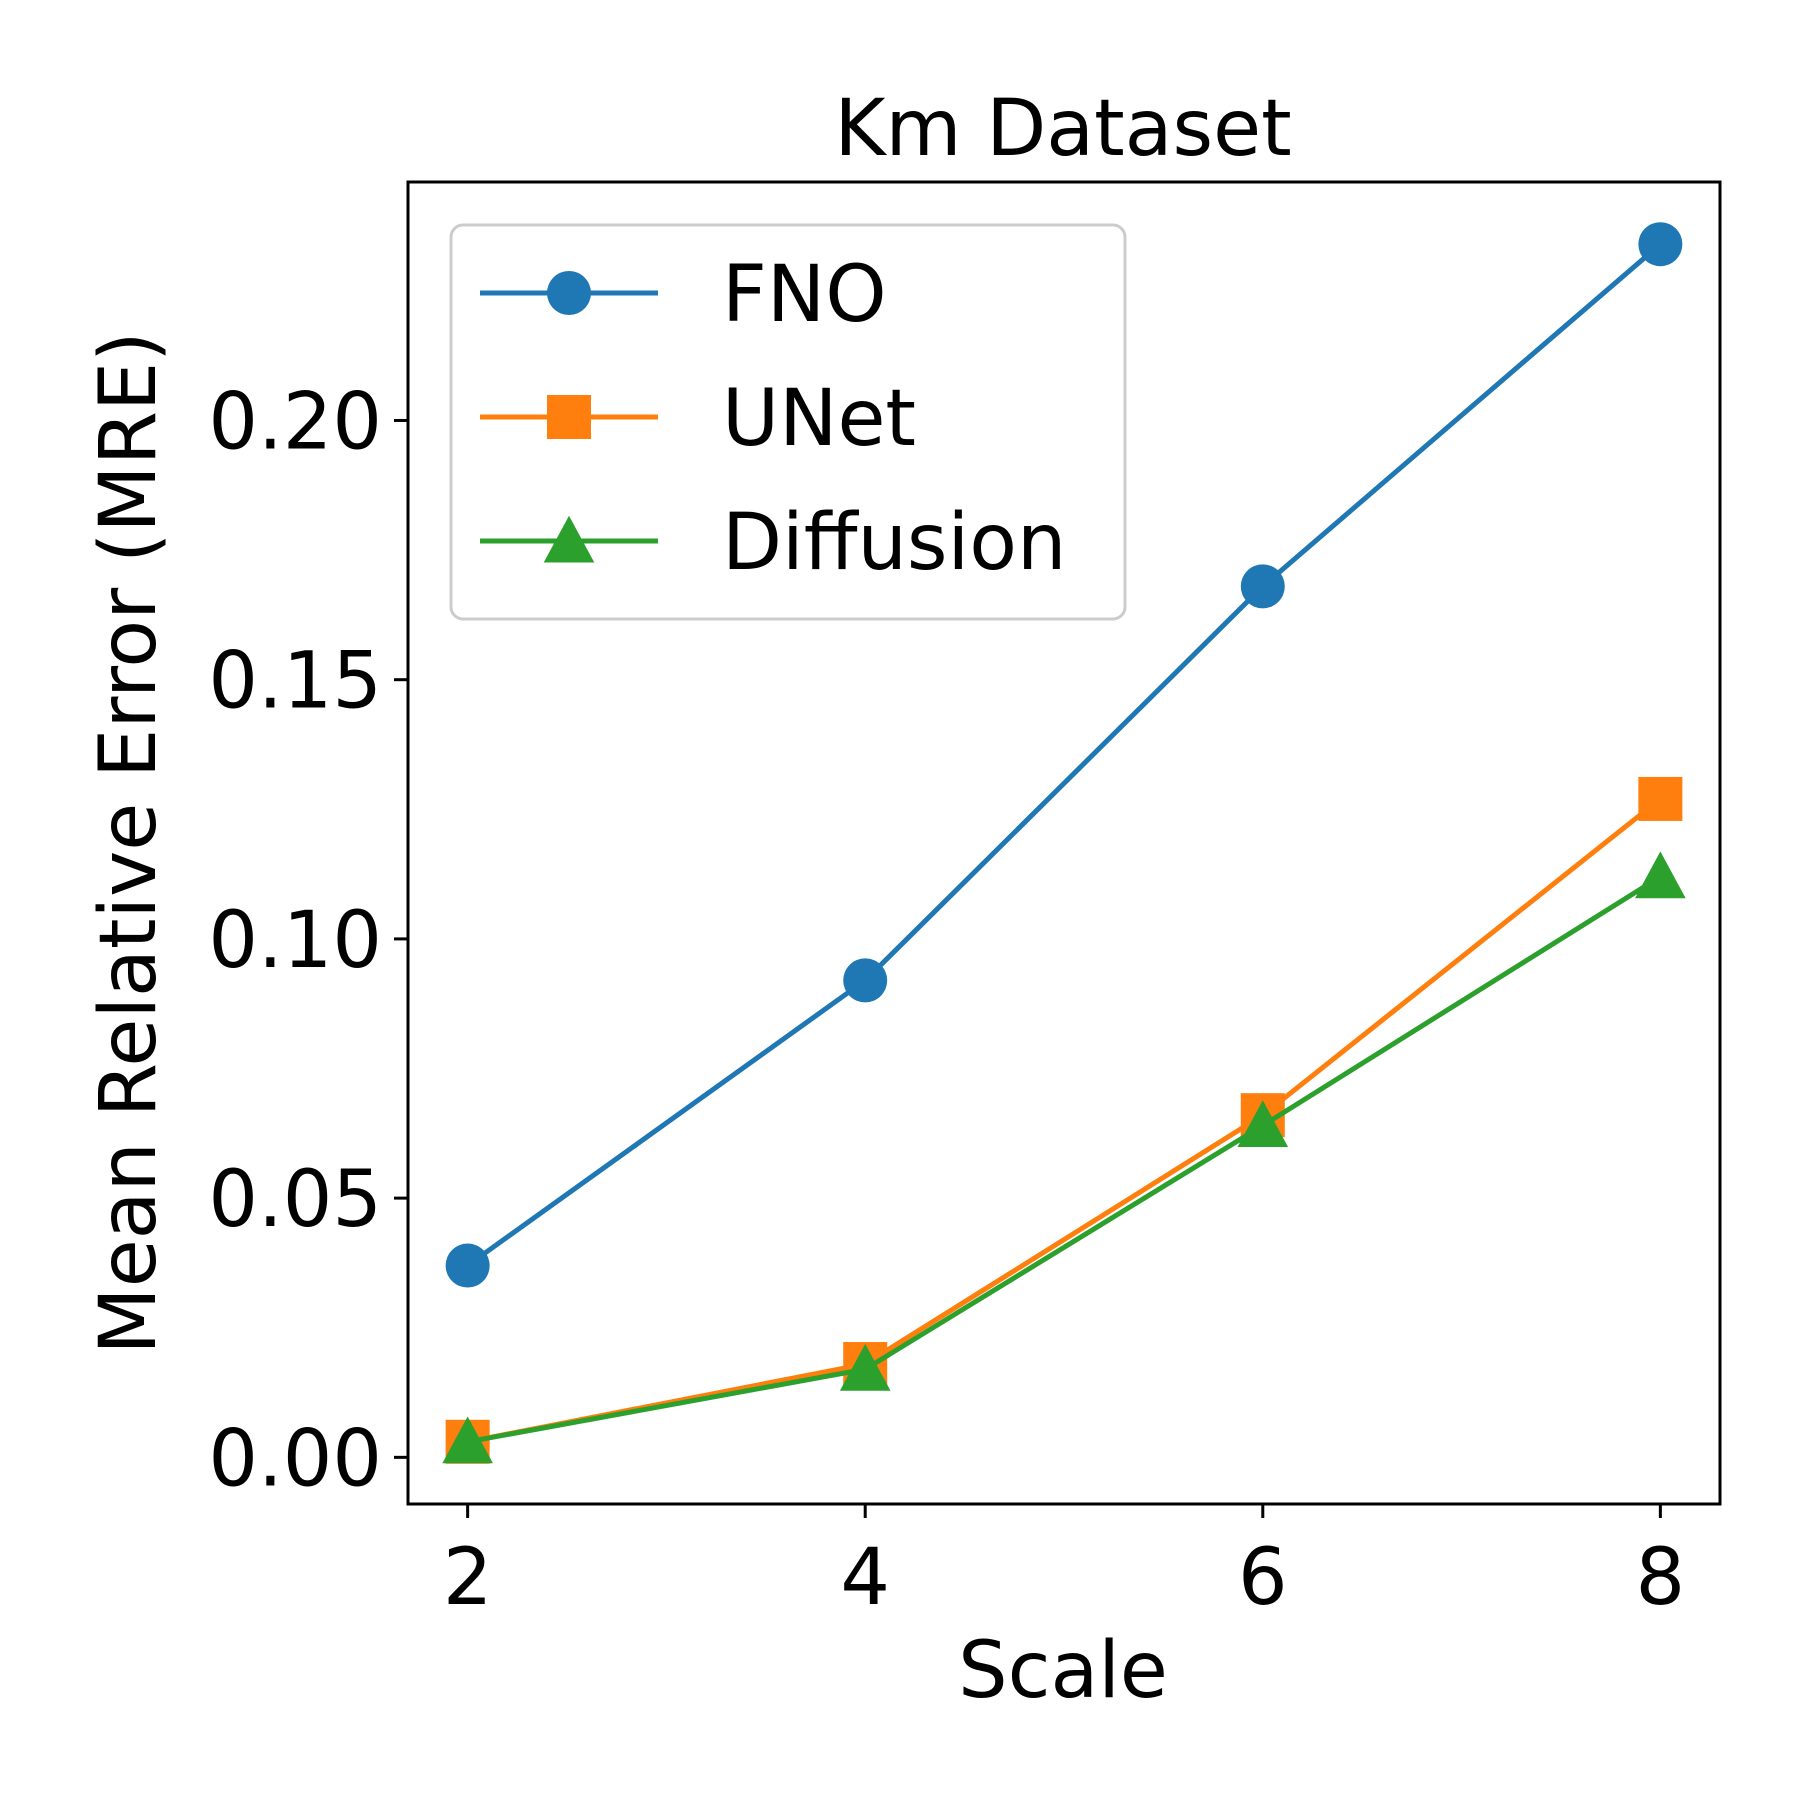 Image resolution: width=1800 pixels, height=1800 pixels. I want to click on legend-label-unet: UNet, so click(819, 419).